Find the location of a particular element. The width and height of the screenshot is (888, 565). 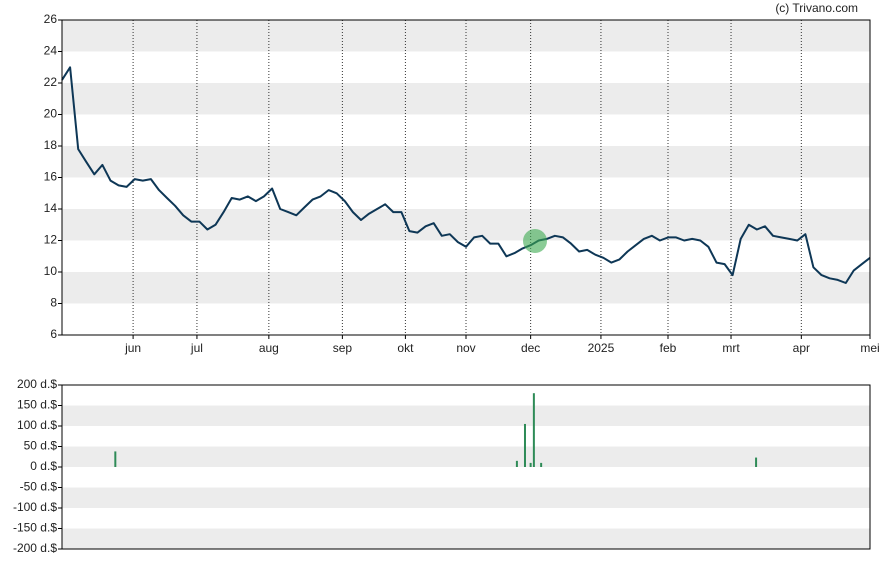

x-tick-label: jun is located at coordinates (132, 348).